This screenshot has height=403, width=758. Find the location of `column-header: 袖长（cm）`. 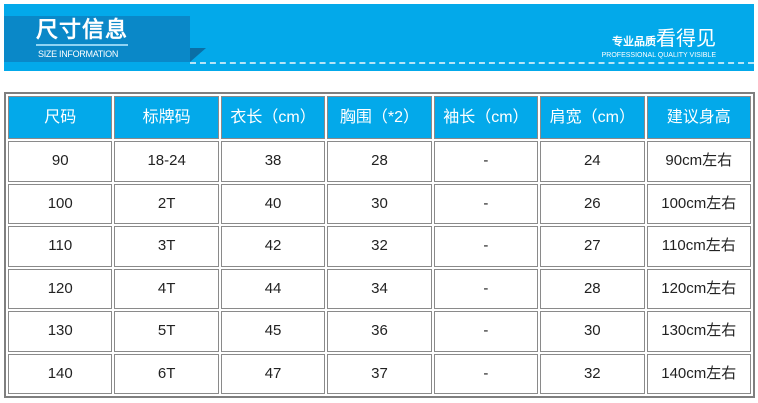

column-header: 袖长（cm） is located at coordinates (486, 117).